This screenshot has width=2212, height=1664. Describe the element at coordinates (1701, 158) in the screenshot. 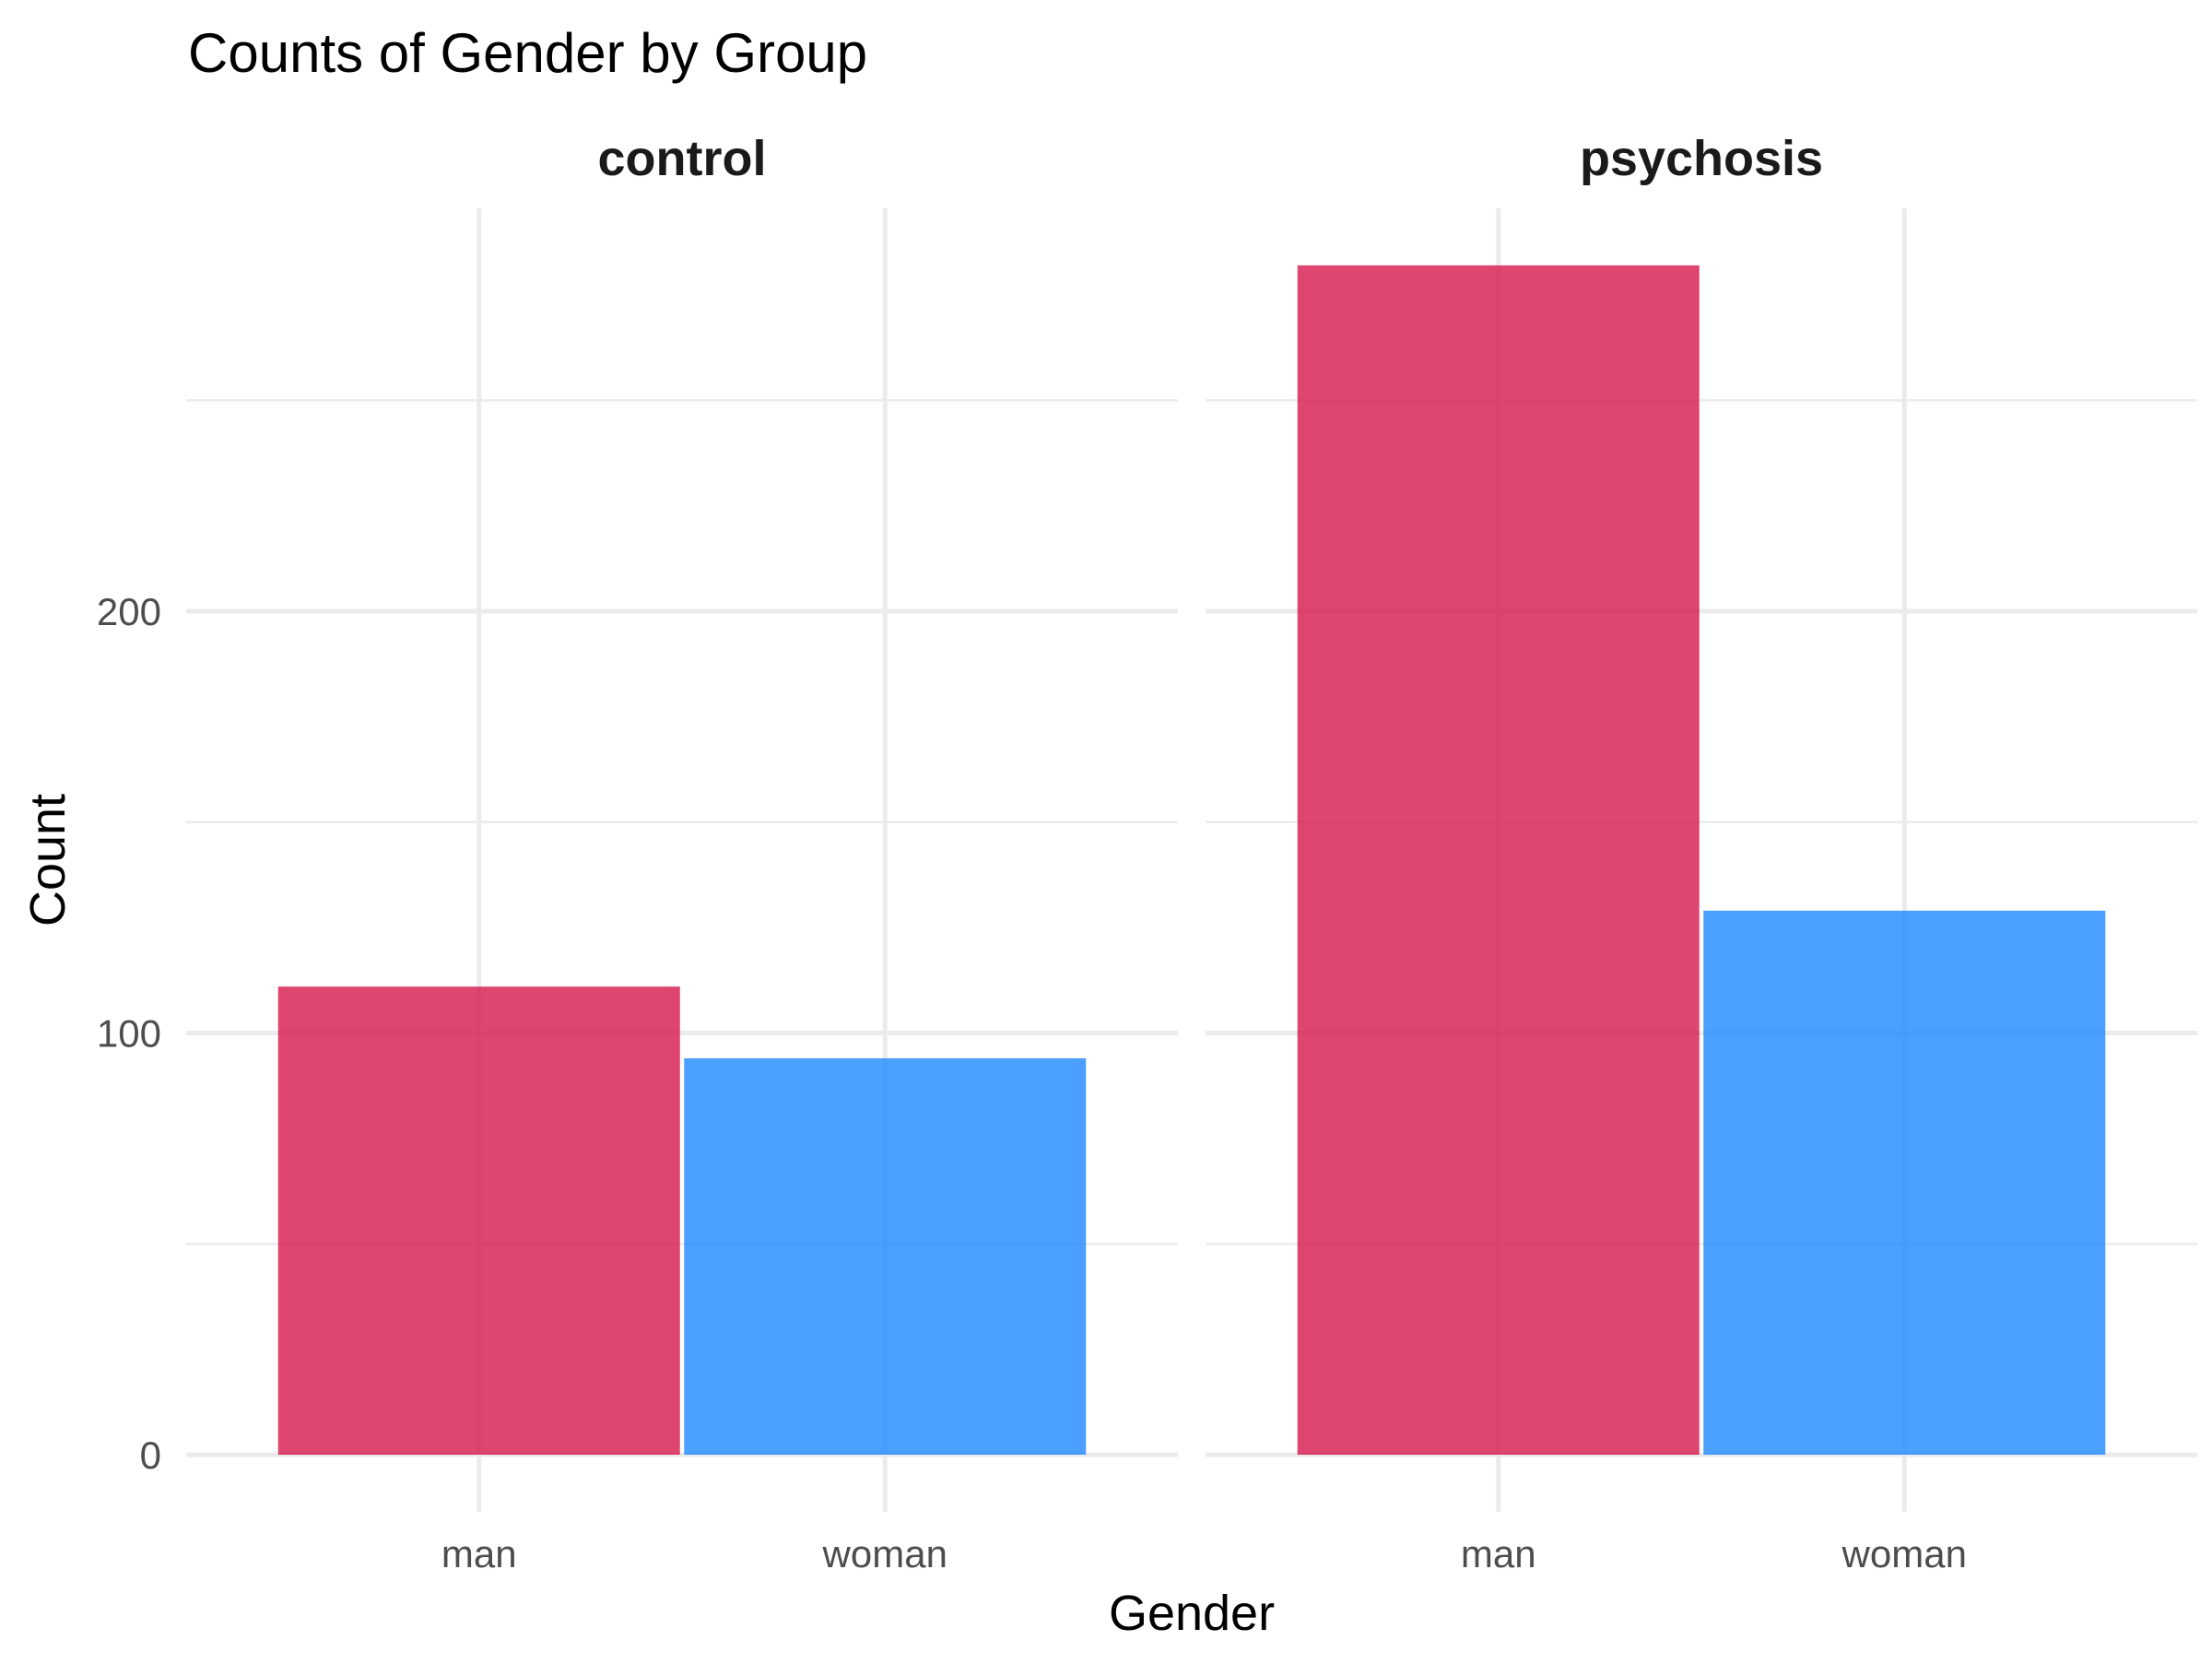

I see `facet-label-psychosis: psychosis` at that location.